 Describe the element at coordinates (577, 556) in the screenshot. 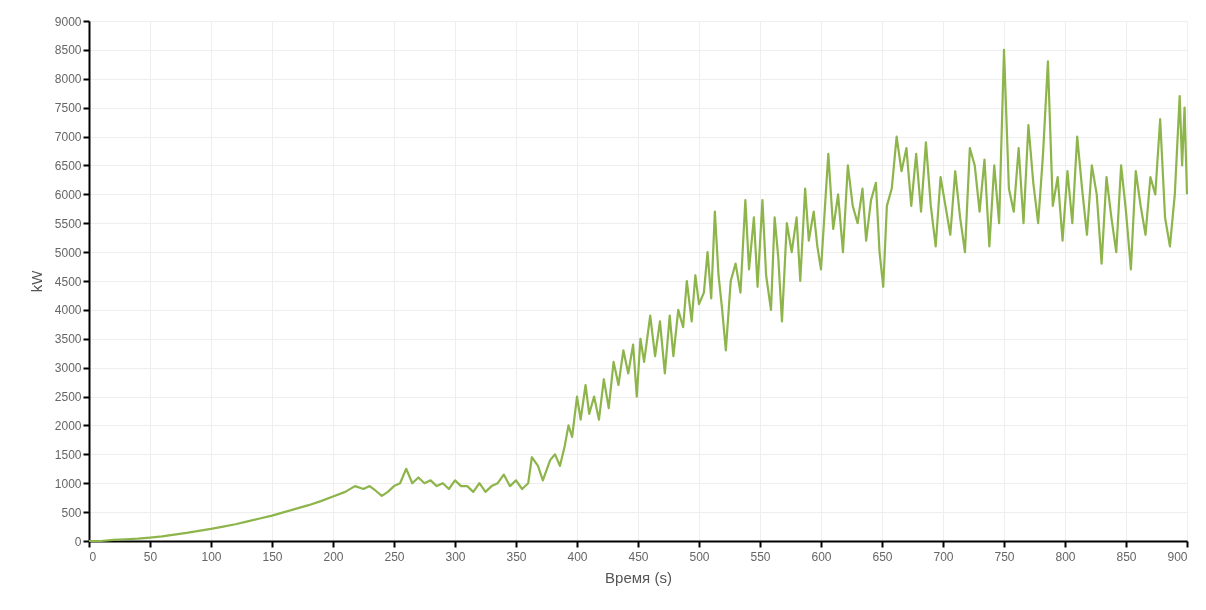

I see `x-tick-label: 400` at that location.